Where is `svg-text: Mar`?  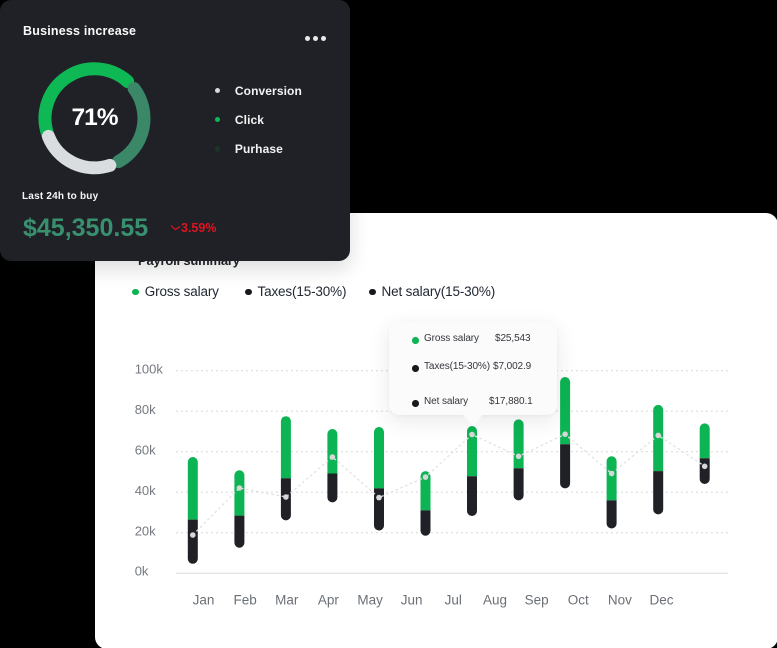 svg-text: Mar is located at coordinates (287, 600).